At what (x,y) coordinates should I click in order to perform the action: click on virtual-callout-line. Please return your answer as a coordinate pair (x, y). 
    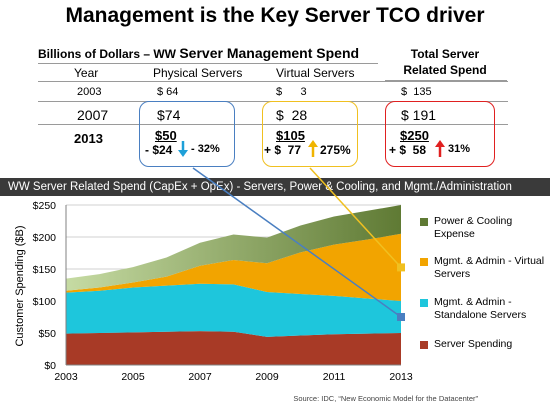
    Looking at the image, I should click on (355, 217).